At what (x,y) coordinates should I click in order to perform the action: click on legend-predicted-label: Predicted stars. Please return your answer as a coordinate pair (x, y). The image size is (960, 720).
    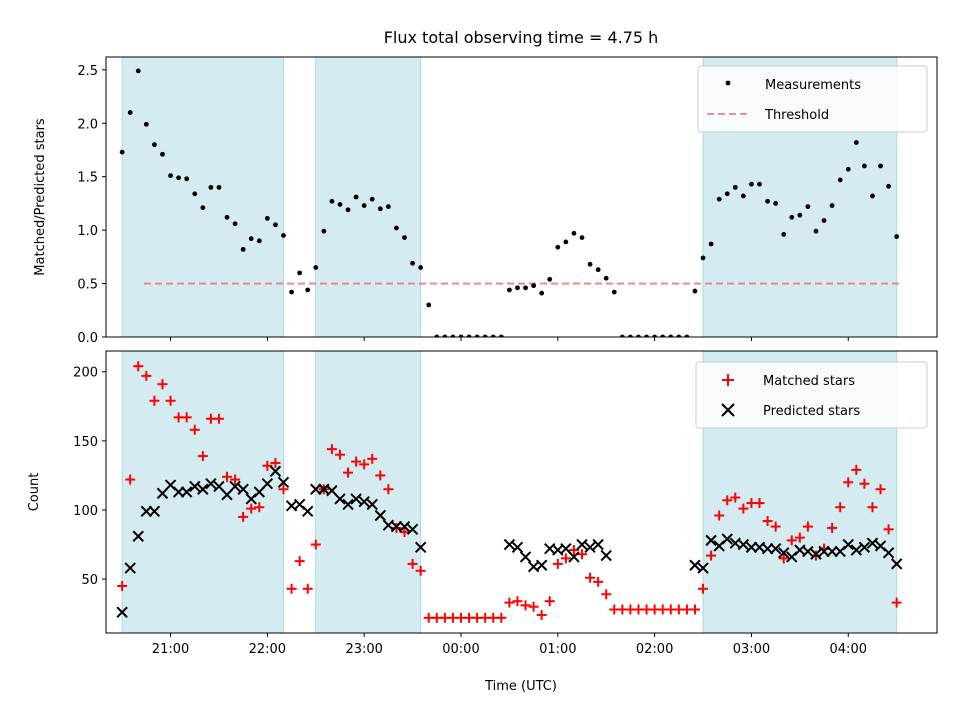
    Looking at the image, I should click on (811, 411).